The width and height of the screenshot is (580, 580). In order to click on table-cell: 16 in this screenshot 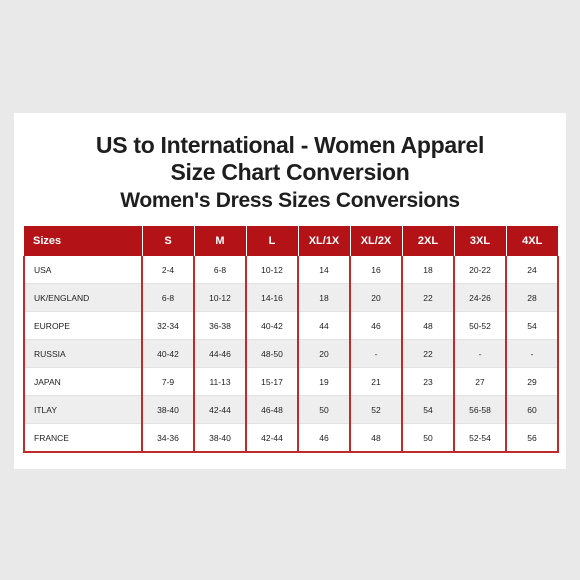, I will do `click(376, 270)`.